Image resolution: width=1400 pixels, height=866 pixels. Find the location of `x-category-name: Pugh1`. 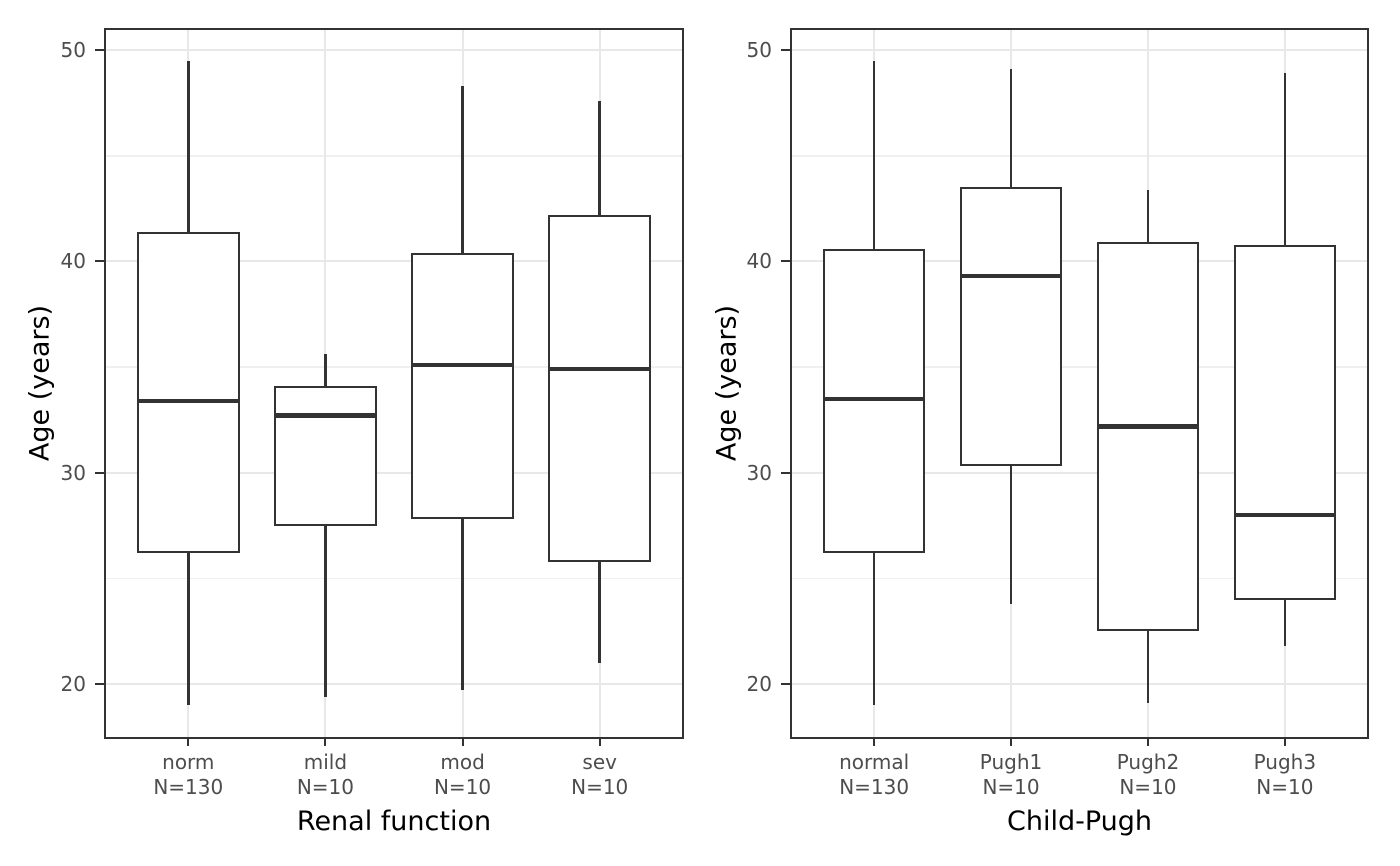

x-category-name: Pugh1 is located at coordinates (1011, 762).